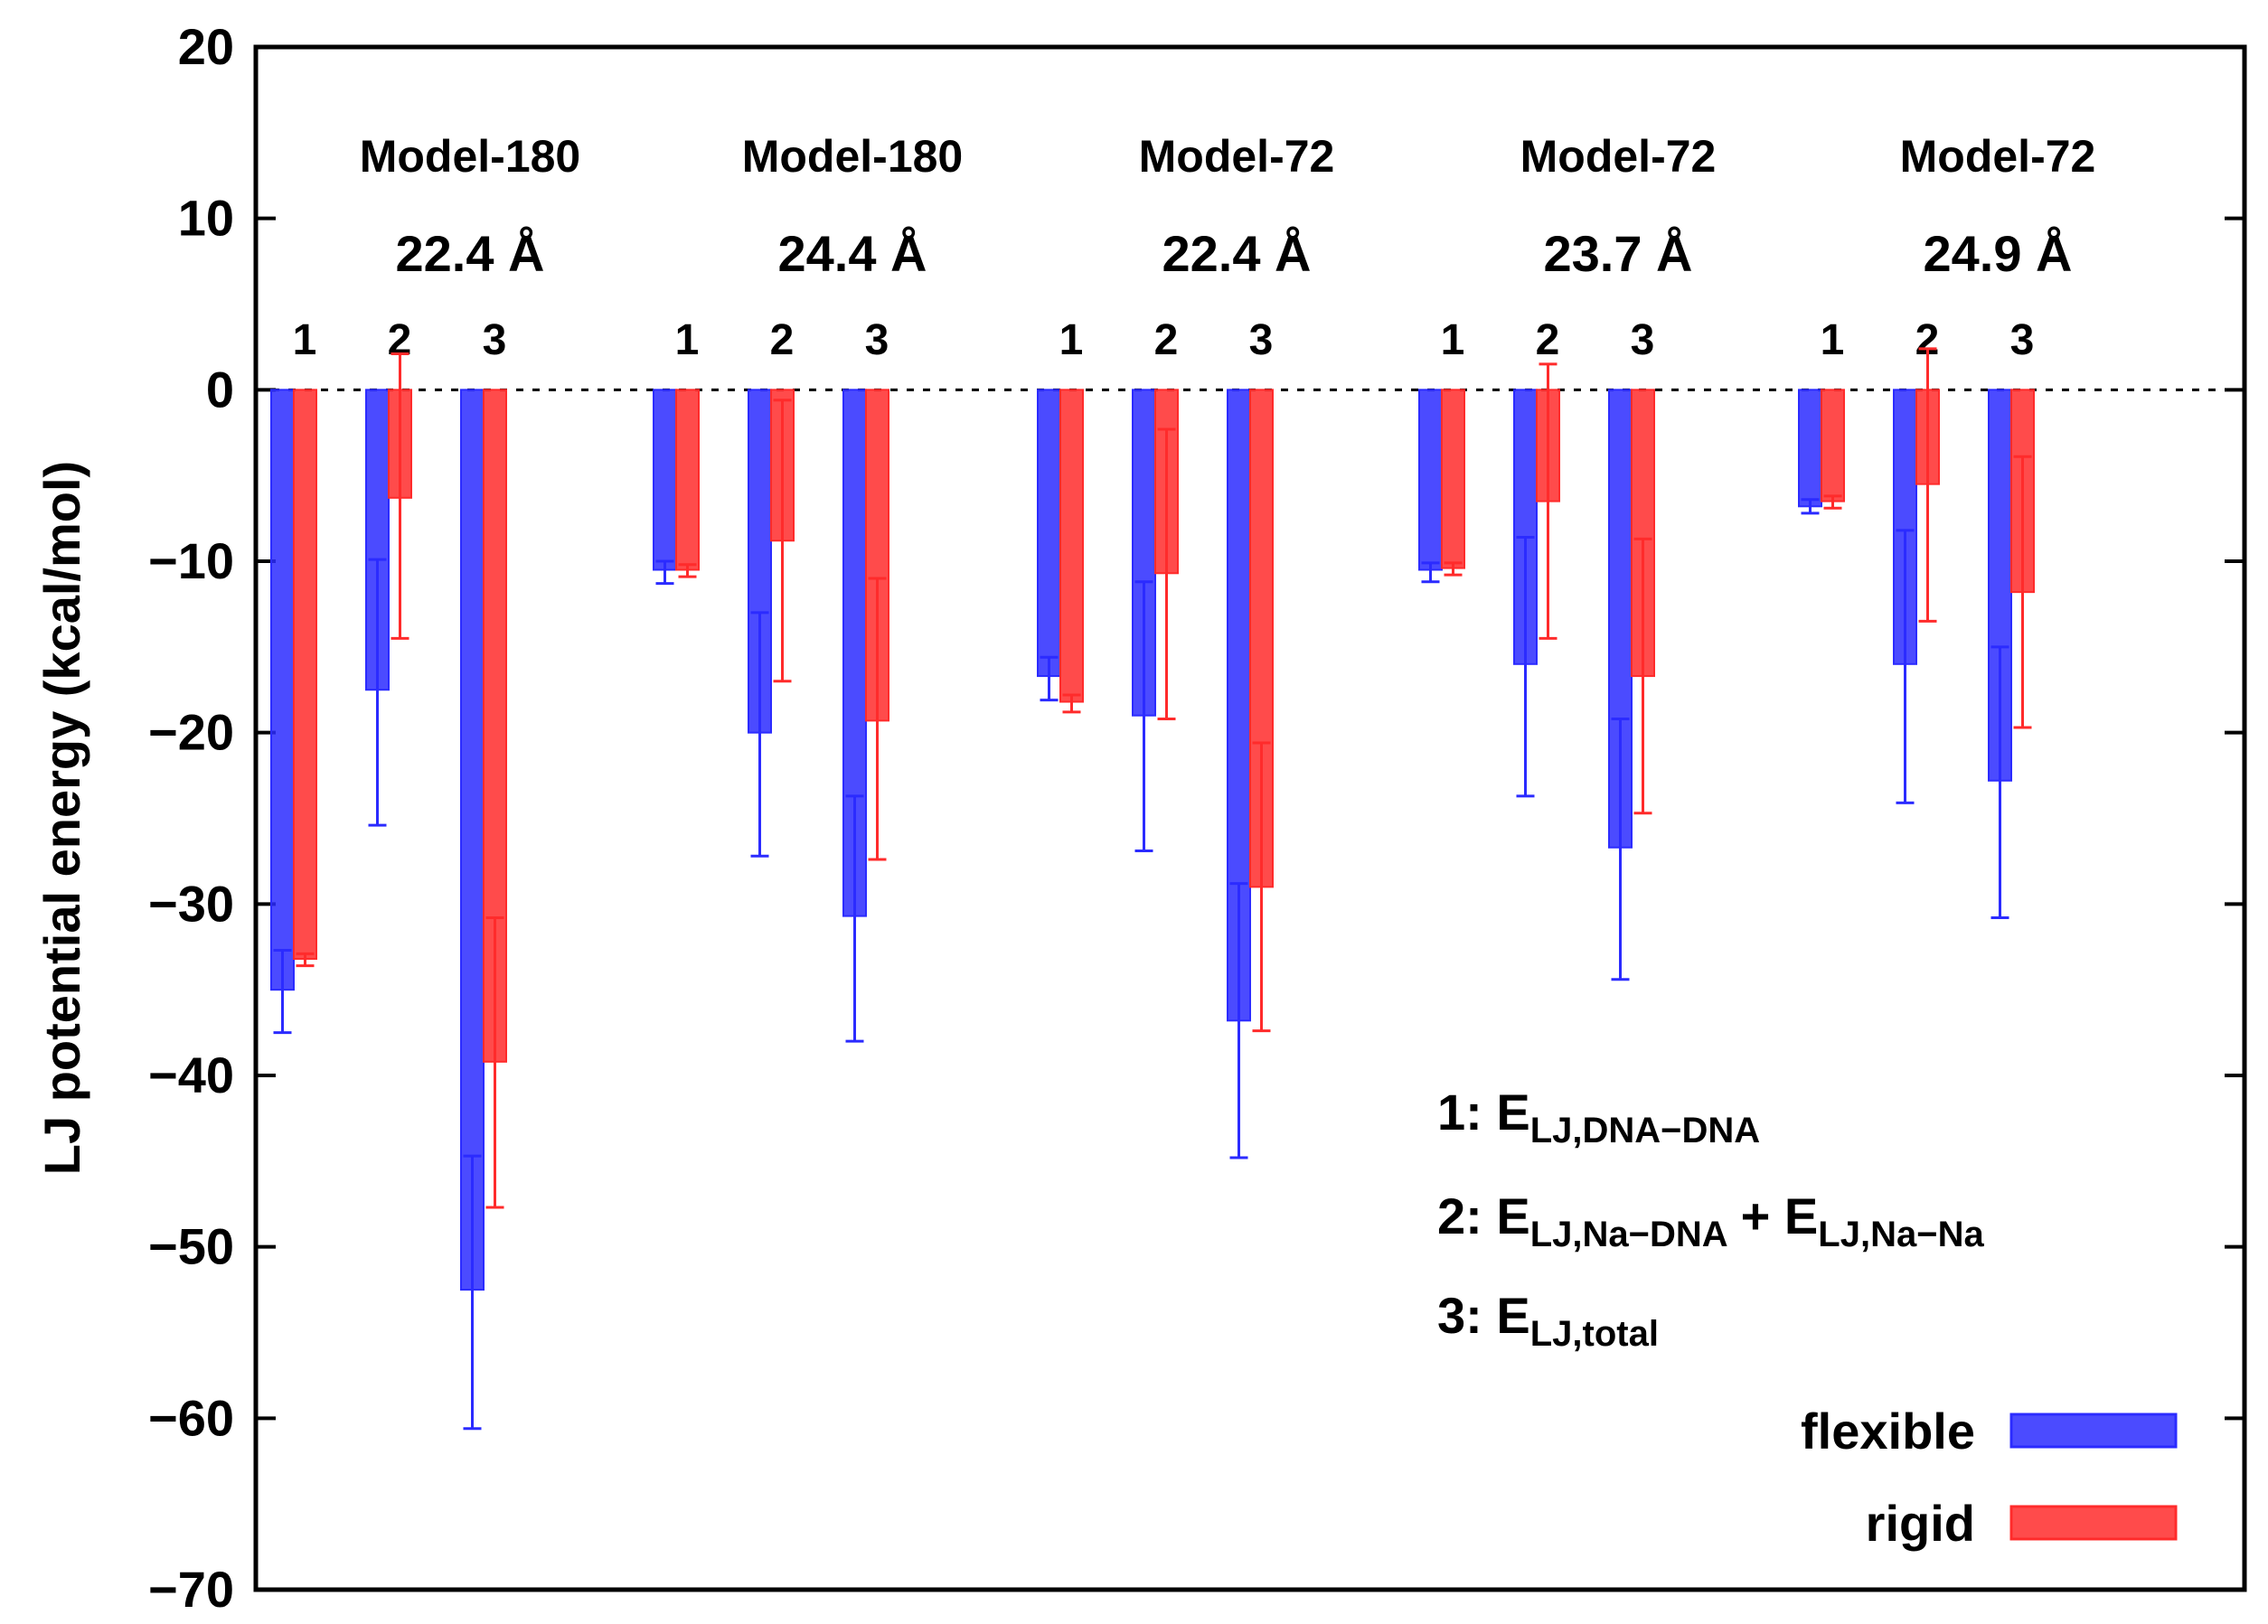  Describe the element at coordinates (206, 219) in the screenshot. I see `y-tick-label: 10` at that location.